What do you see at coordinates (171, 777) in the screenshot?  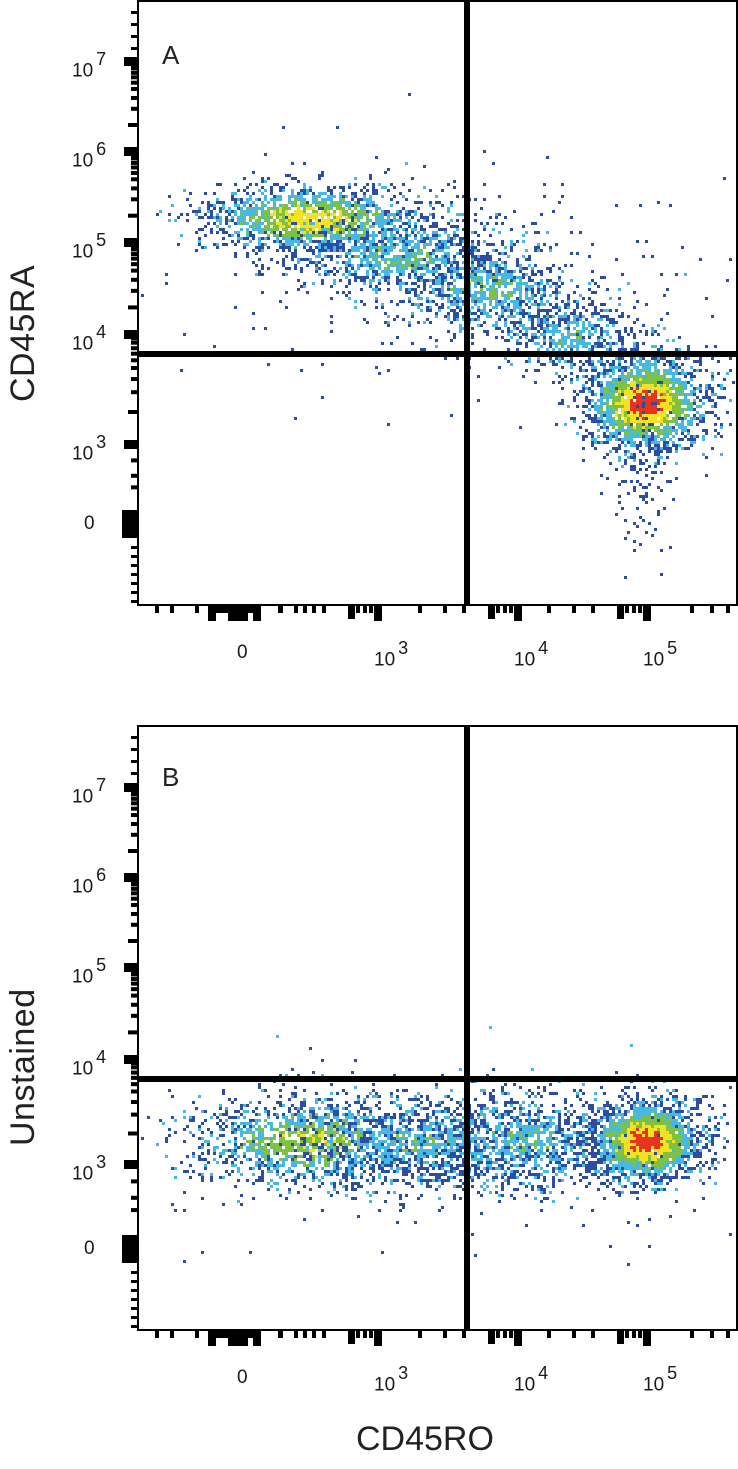 I see `panel-letter-b: B` at bounding box center [171, 777].